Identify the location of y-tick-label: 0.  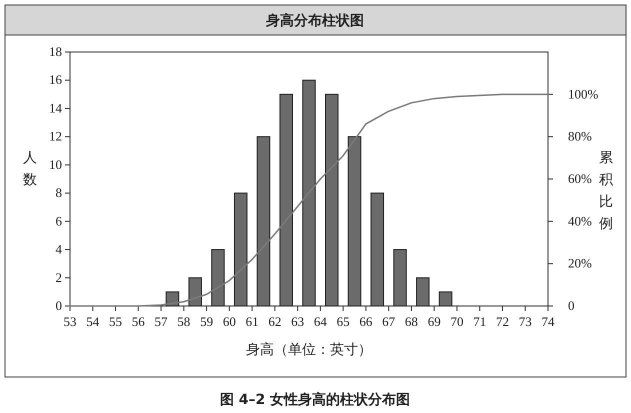
(59, 305).